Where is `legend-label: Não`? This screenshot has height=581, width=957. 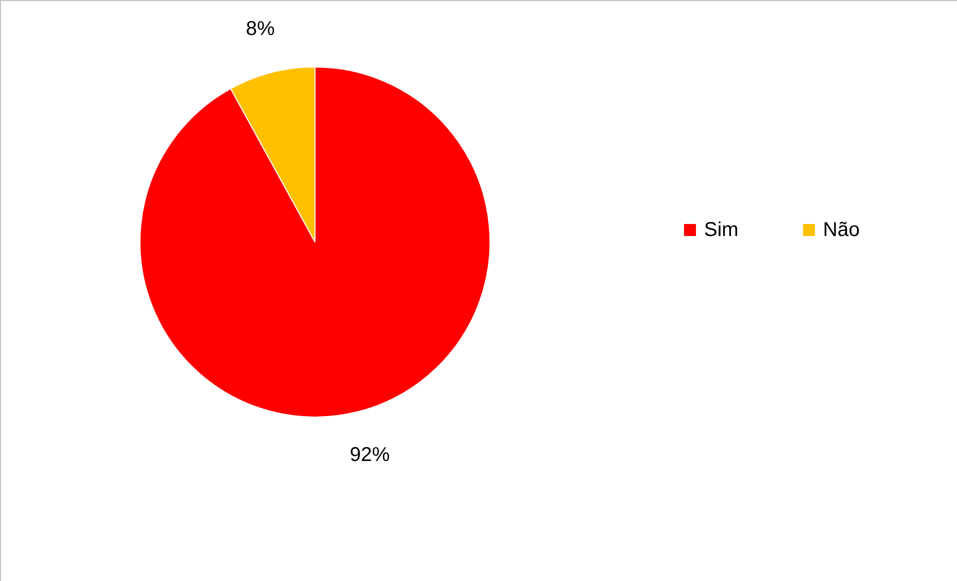
legend-label: Não is located at coordinates (841, 230).